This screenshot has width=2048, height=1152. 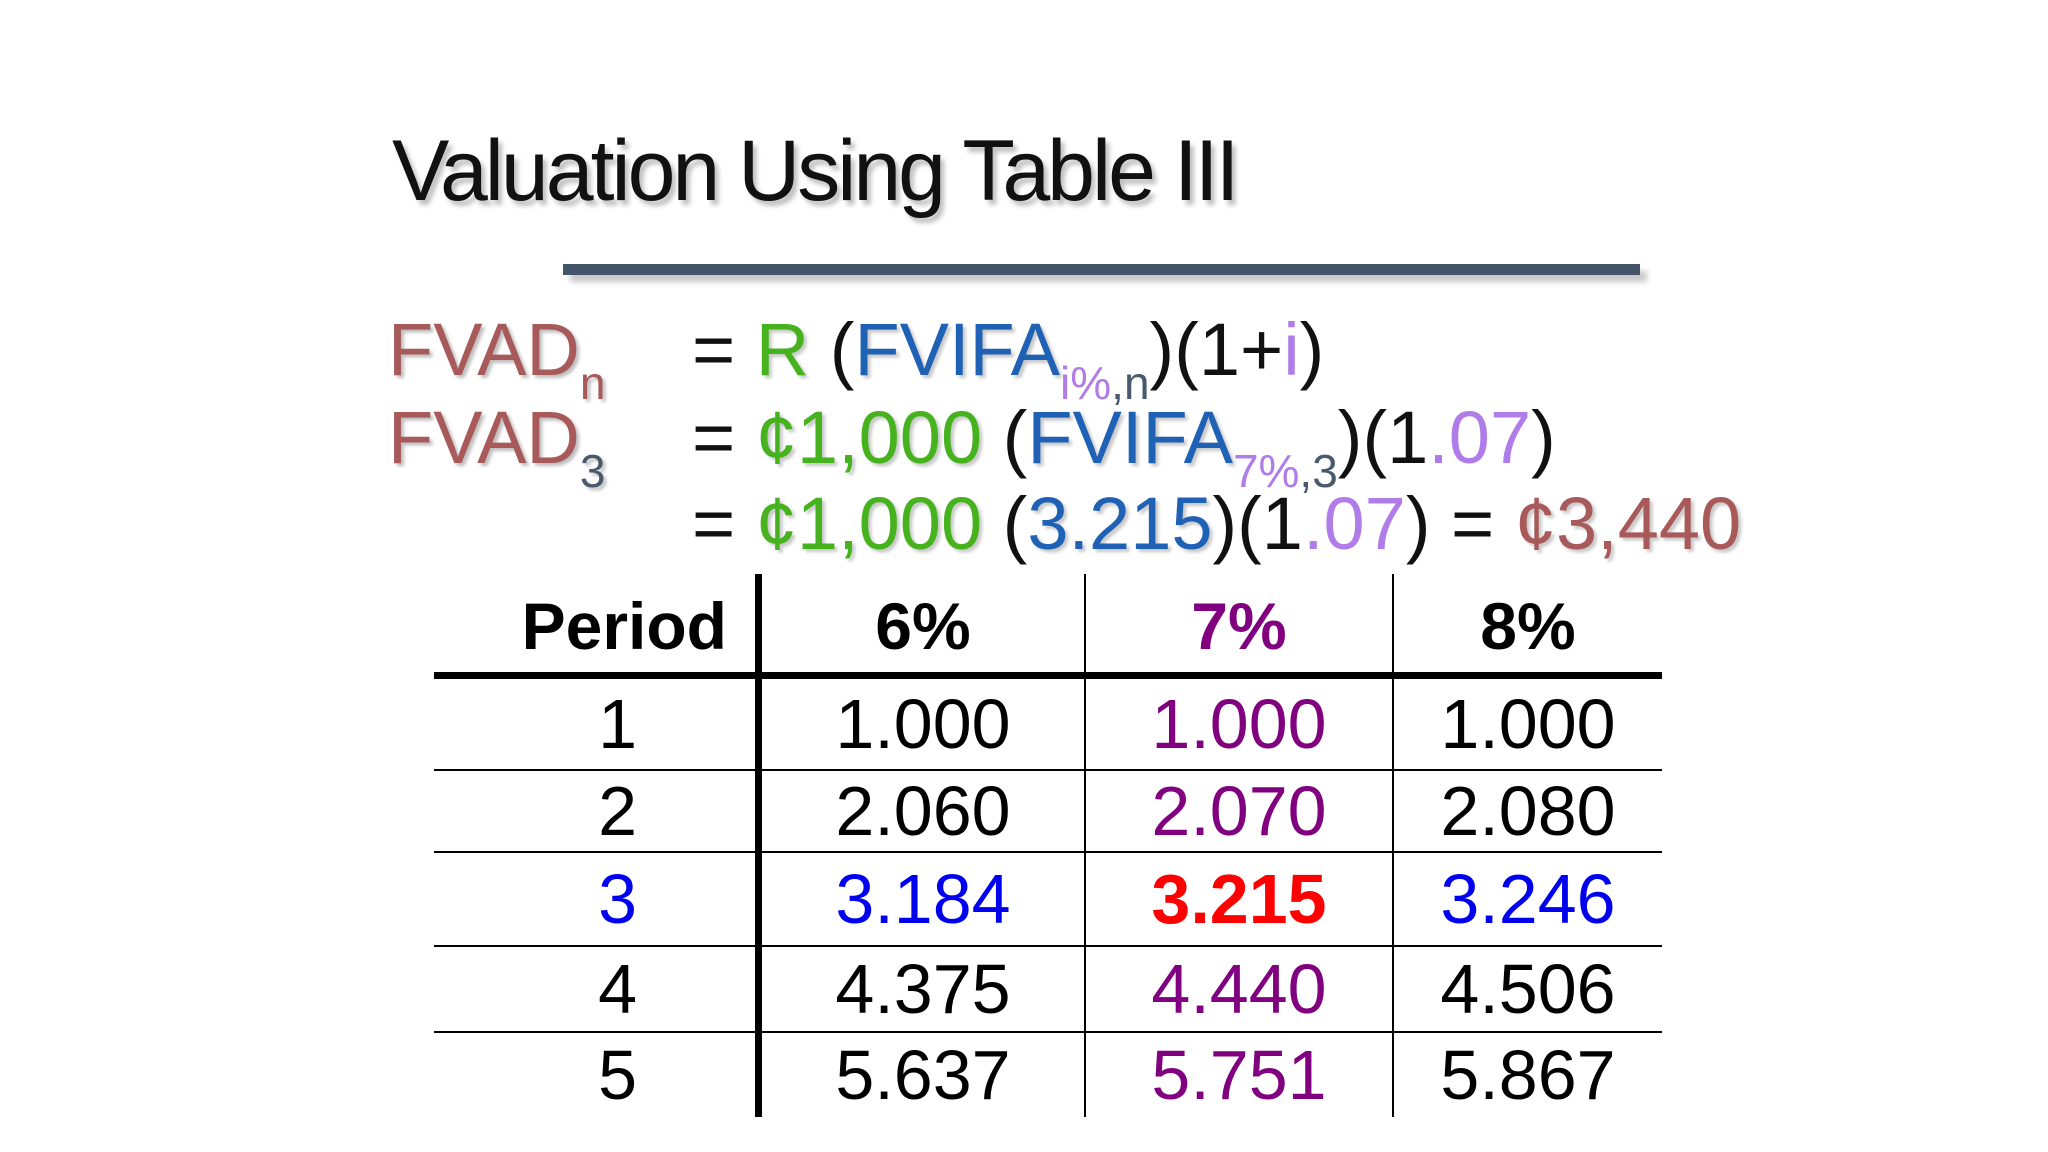 What do you see at coordinates (1239, 988) in the screenshot?
I see `value-cell: 4.440` at bounding box center [1239, 988].